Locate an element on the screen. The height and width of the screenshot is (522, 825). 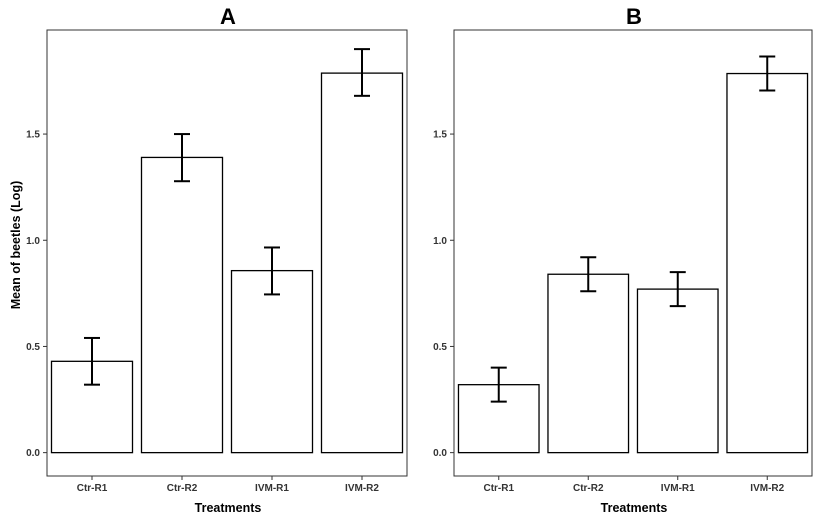
x-axis-title-a: Treatments is located at coordinates (228, 508).